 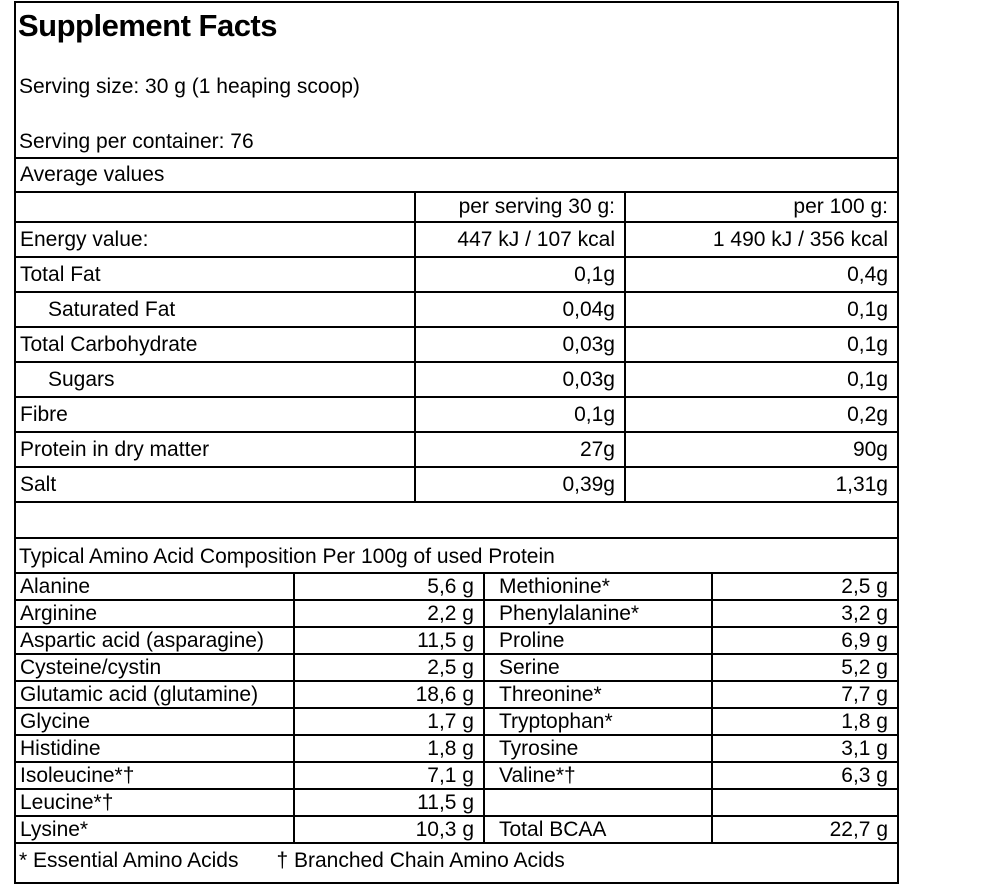 I want to click on nutrient-row-salt: Salt 0,39g 1,31g, so click(x=456, y=484).